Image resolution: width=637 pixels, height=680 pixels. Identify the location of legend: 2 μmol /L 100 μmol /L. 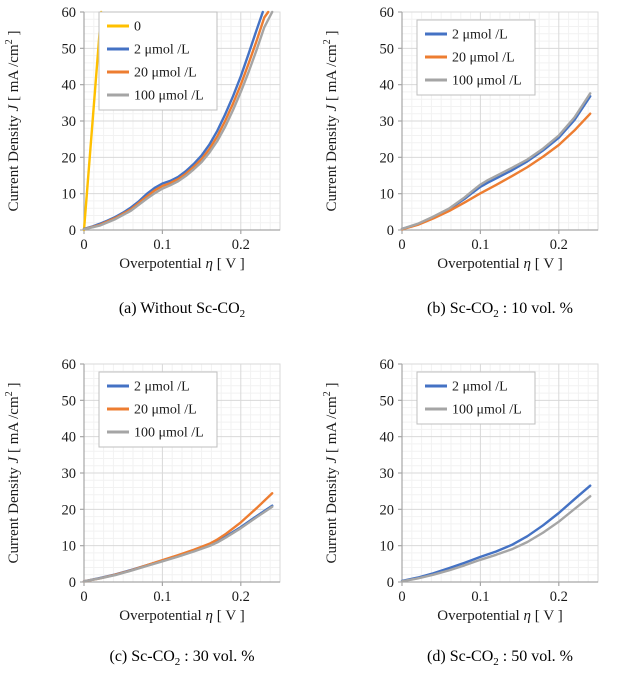
(476, 398).